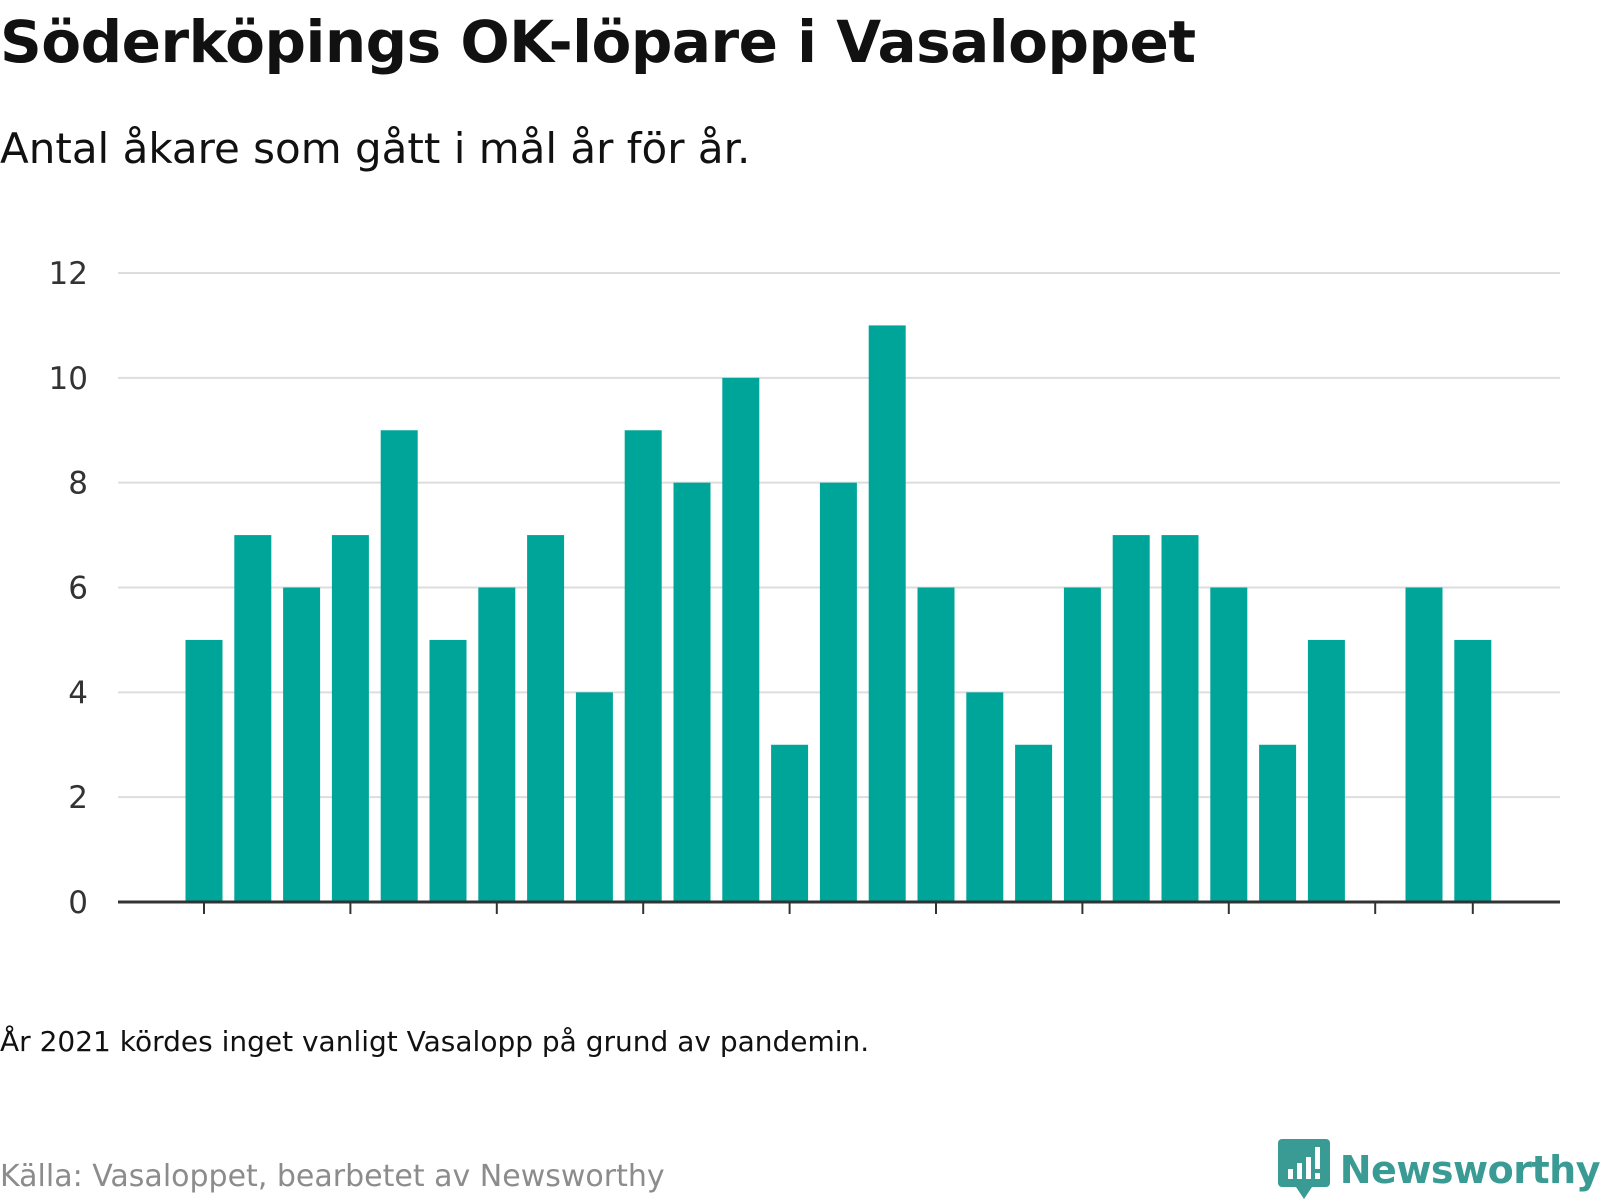 The image size is (1600, 1201). I want to click on bar-2023, so click(1473, 770).